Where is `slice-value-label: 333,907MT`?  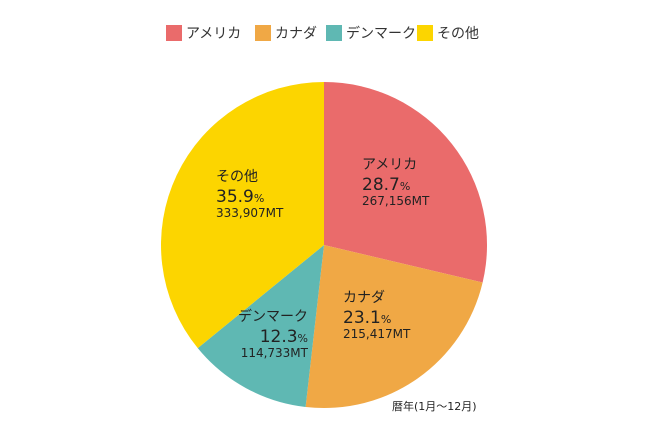
slice-value-label: 333,907MT is located at coordinates (250, 213).